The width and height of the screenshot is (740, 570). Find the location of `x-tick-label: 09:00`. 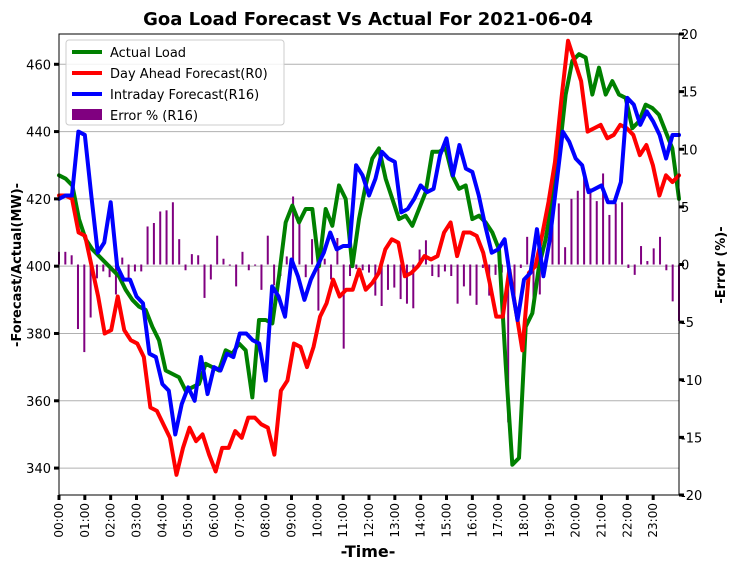

x-tick-label: 09:00 is located at coordinates (292, 520).